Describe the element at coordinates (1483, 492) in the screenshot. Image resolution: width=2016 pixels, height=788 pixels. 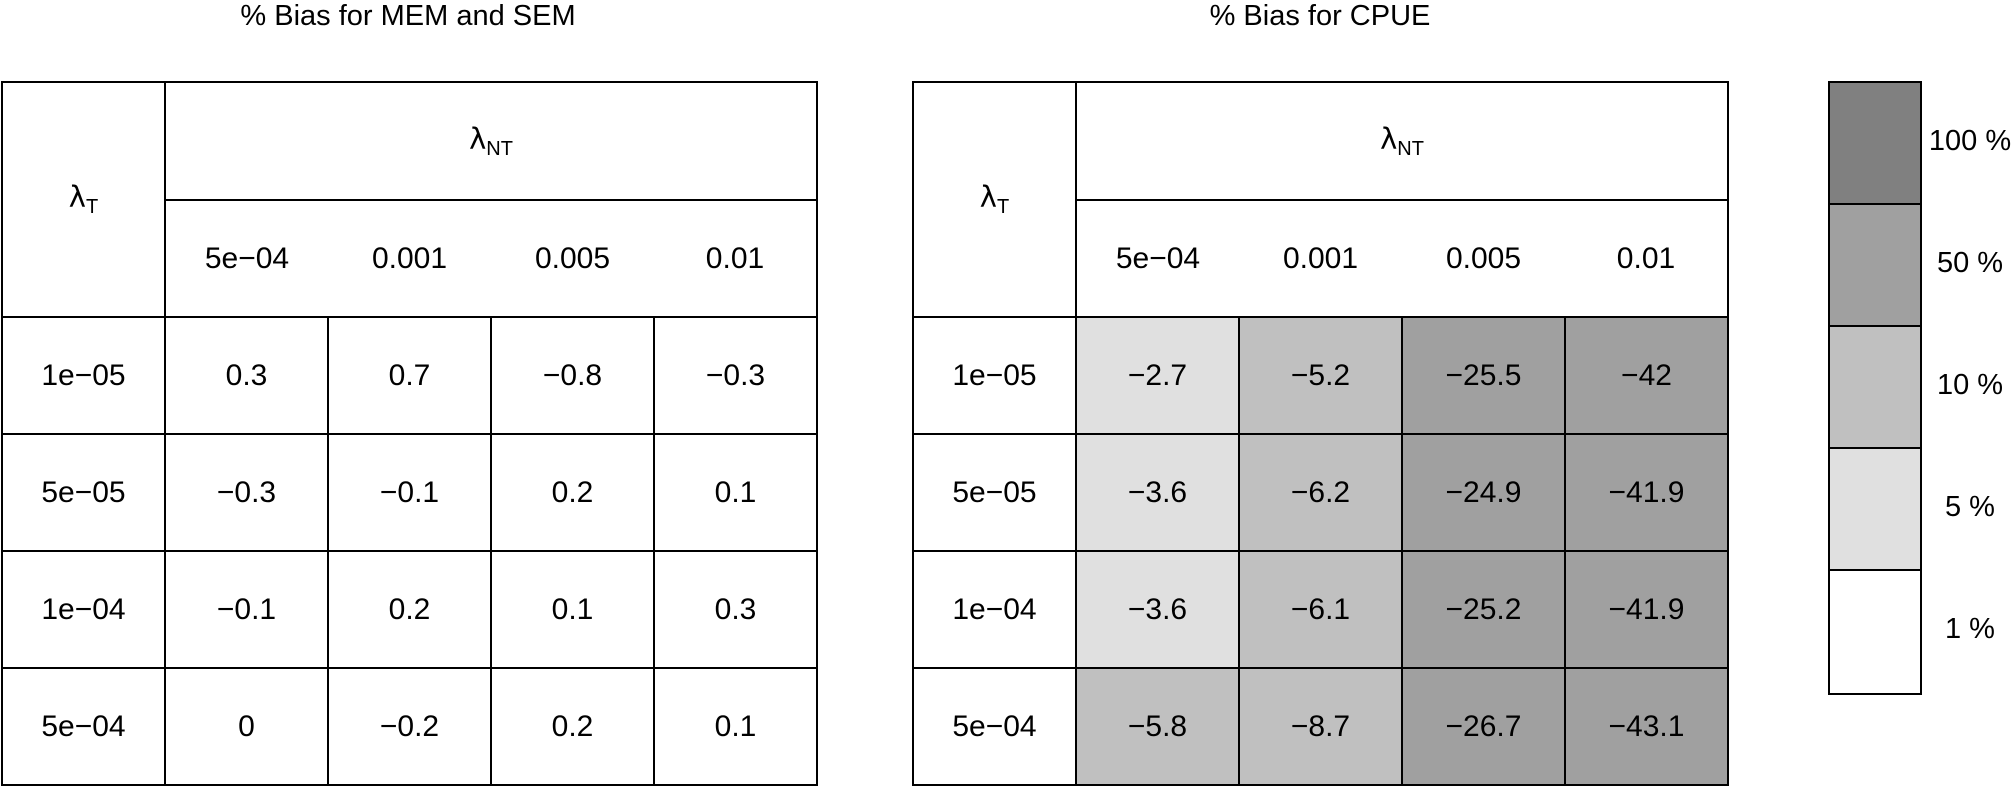
I see `table-cell: −24.9` at that location.